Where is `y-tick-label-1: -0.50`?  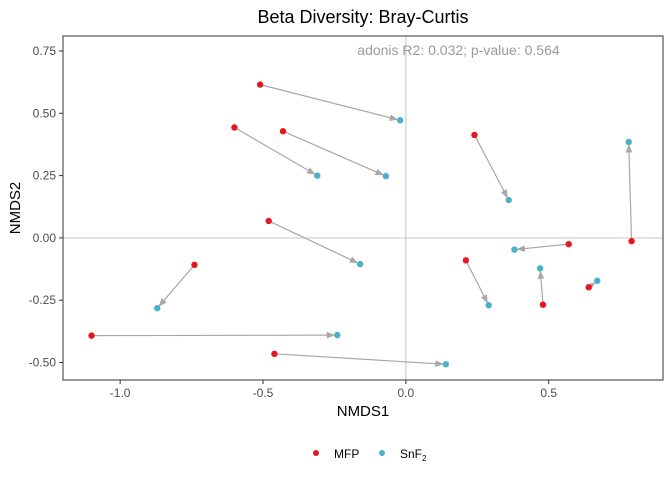
y-tick-label-1: -0.50 is located at coordinates (43, 363).